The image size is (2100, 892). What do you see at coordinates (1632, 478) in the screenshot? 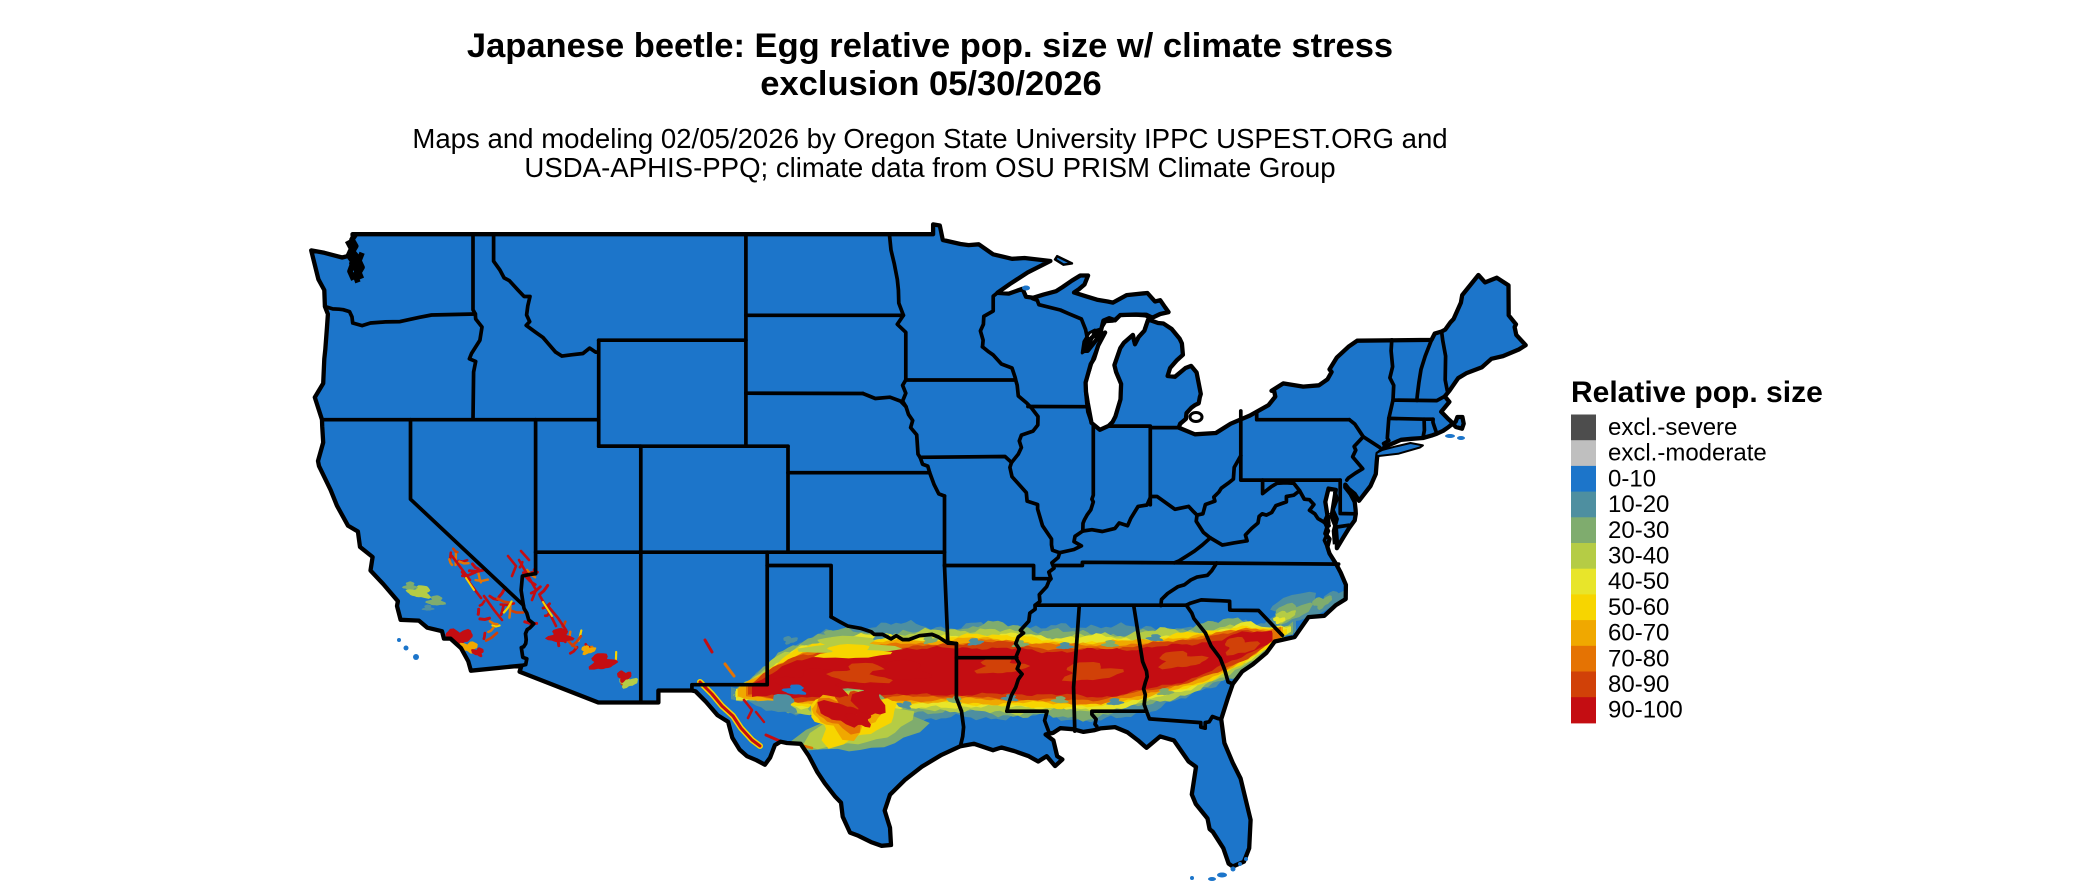
I see `svg-text: 0-10` at bounding box center [1632, 478].